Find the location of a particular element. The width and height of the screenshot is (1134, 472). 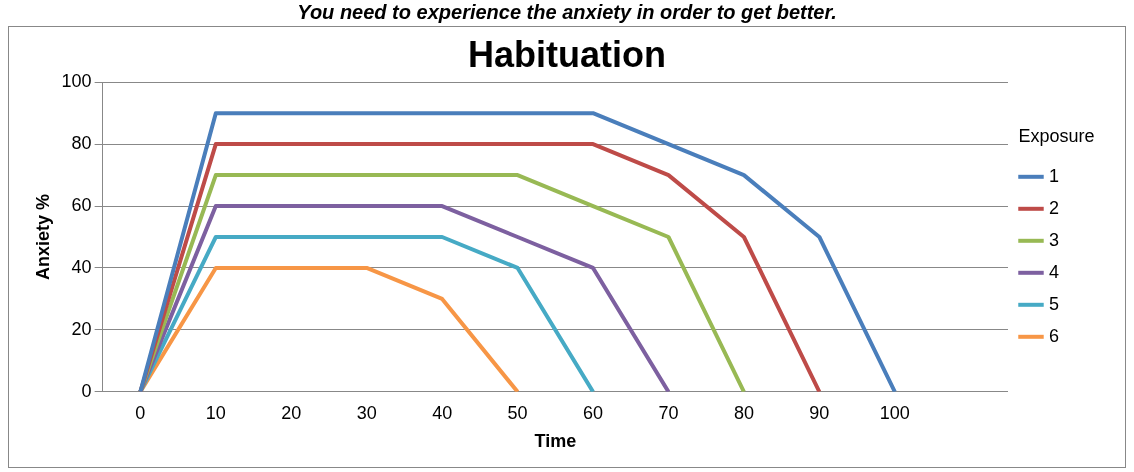

x-tick-label: 90 is located at coordinates (819, 412).